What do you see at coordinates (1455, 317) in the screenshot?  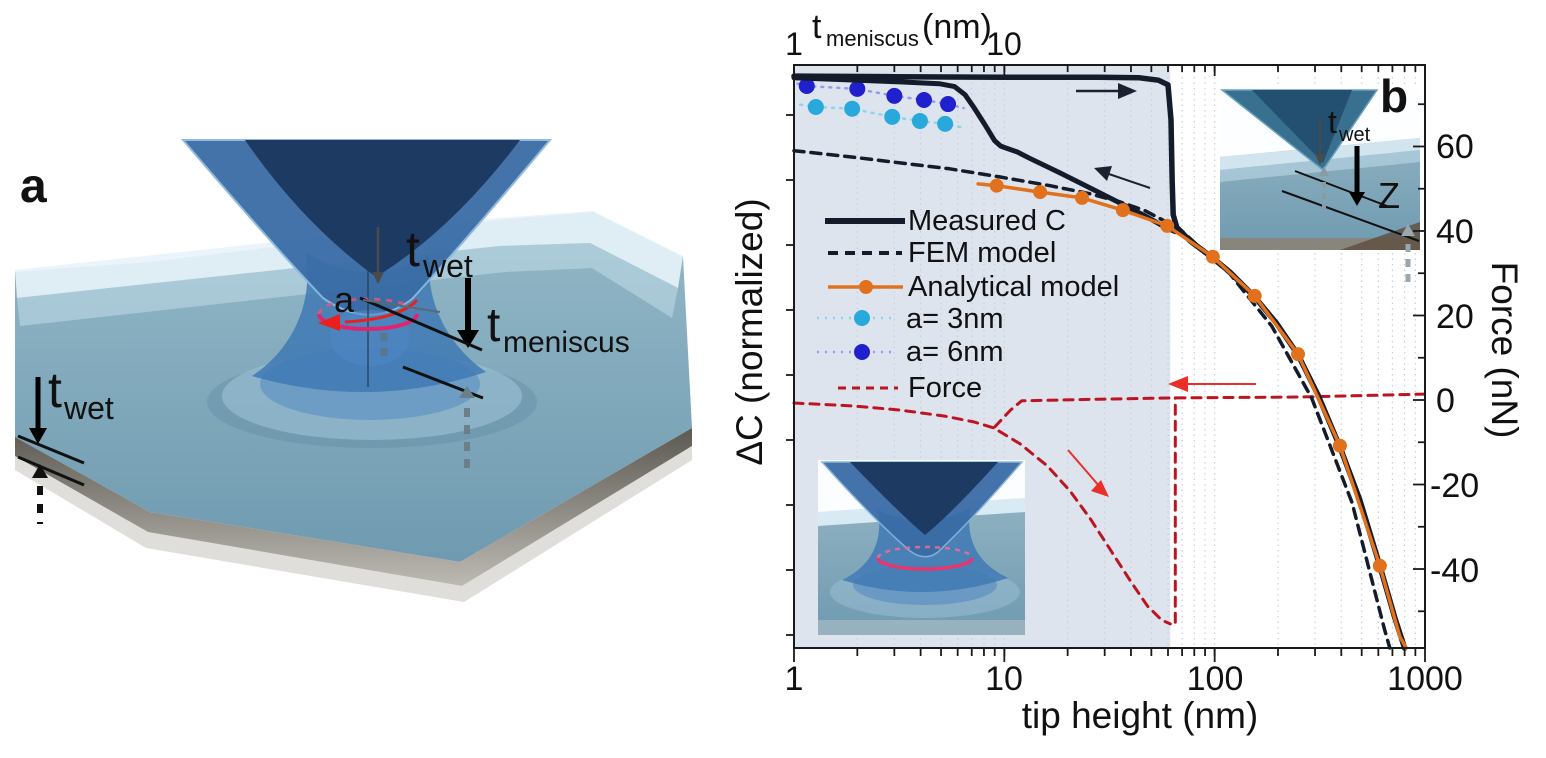 I see `right-tick-20: 20` at bounding box center [1455, 317].